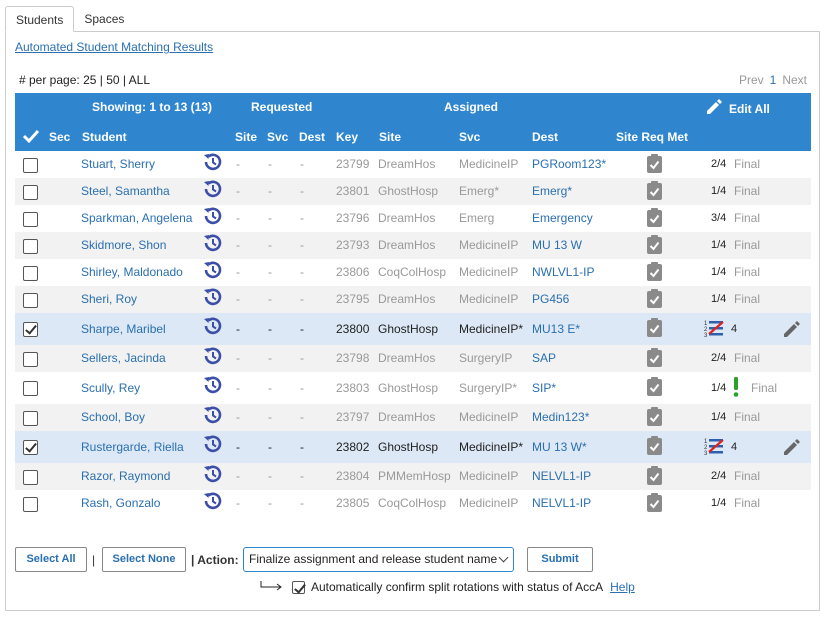 This screenshot has height=621, width=830. I want to click on assigned-svc: SurgeryIP, so click(486, 358).